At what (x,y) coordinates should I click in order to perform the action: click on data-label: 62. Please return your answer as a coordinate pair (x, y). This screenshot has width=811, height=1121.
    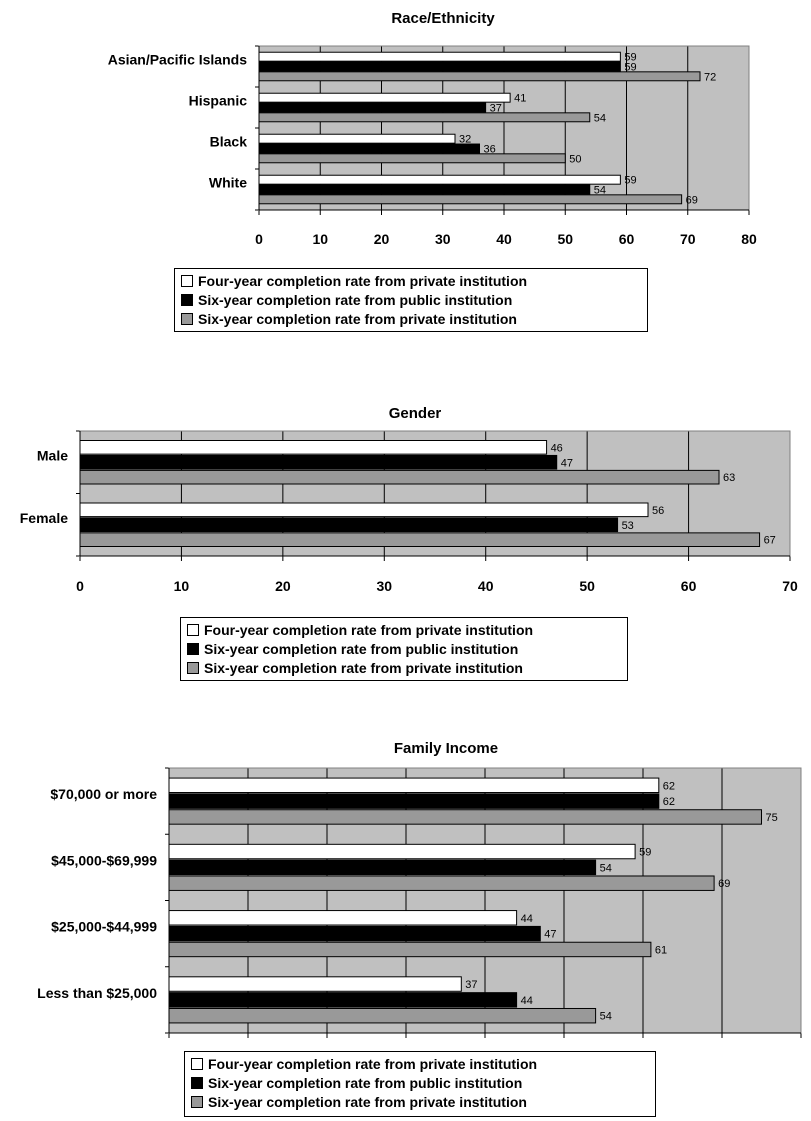
    Looking at the image, I should click on (669, 786).